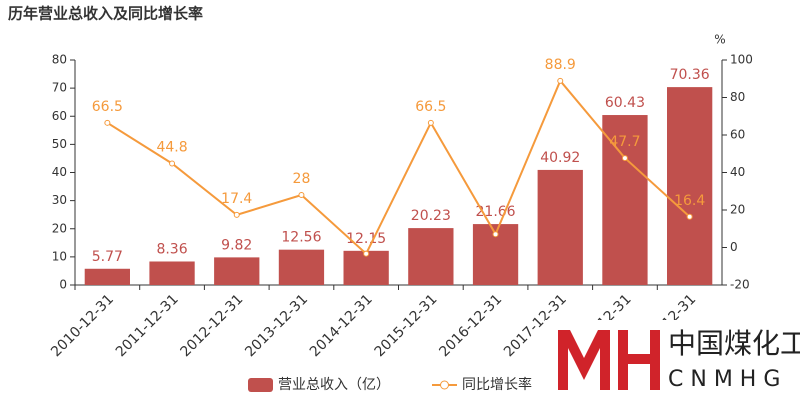 The width and height of the screenshot is (800, 400). I want to click on bar-label: 60.43, so click(625, 103).